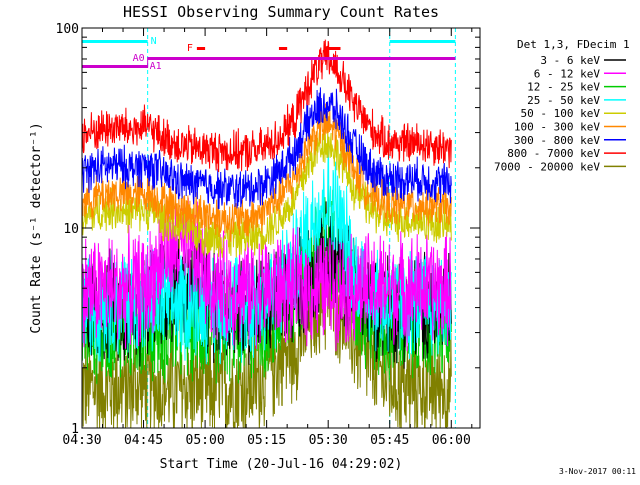 The height and width of the screenshot is (485, 640). Describe the element at coordinates (389, 440) in the screenshot. I see `x-tick-label: 05:45` at that location.